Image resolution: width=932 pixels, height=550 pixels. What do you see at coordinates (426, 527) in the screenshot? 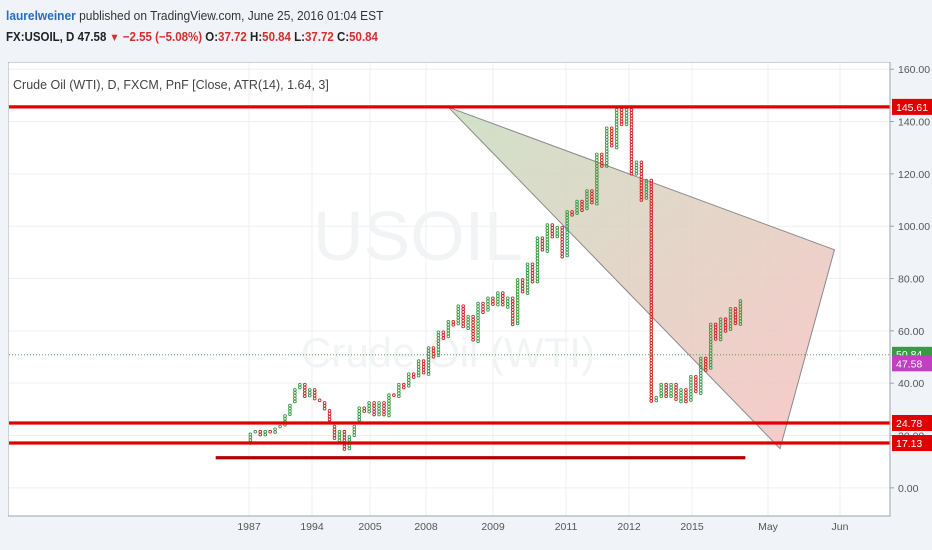
I see `x-tick-label: 2008` at bounding box center [426, 527].